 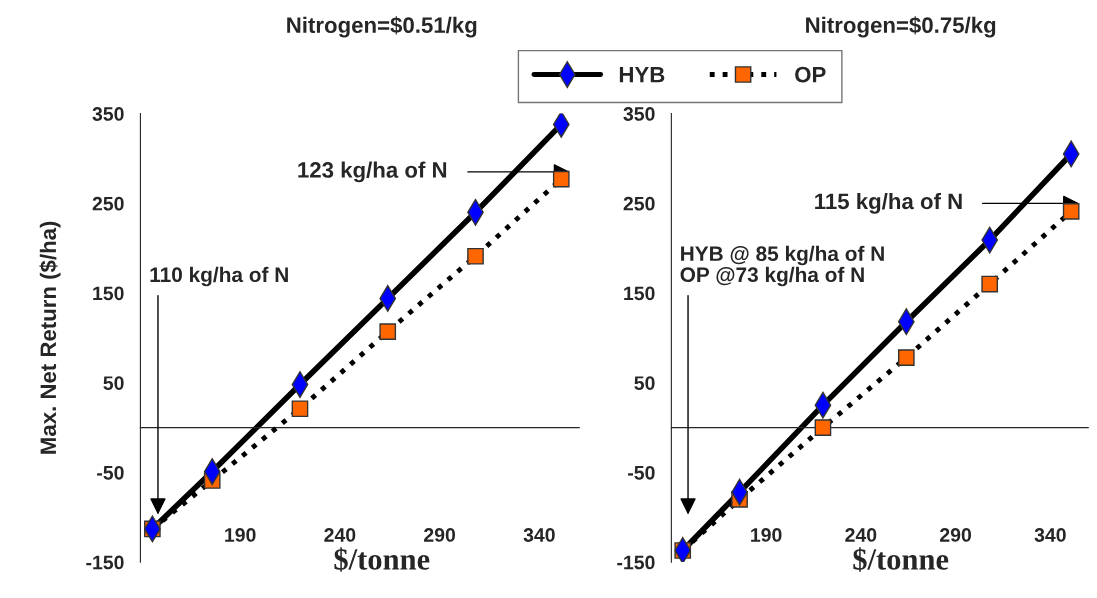 What do you see at coordinates (372, 172) in the screenshot?
I see `annotation: 123 kg/ha of N` at bounding box center [372, 172].